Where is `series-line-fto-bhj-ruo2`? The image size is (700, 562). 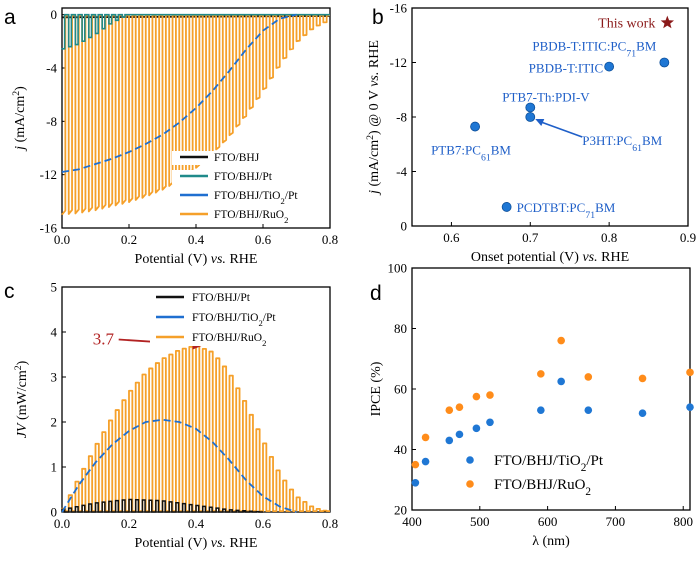
series-line-fto-bhj-ruo2 is located at coordinates (195, 115).